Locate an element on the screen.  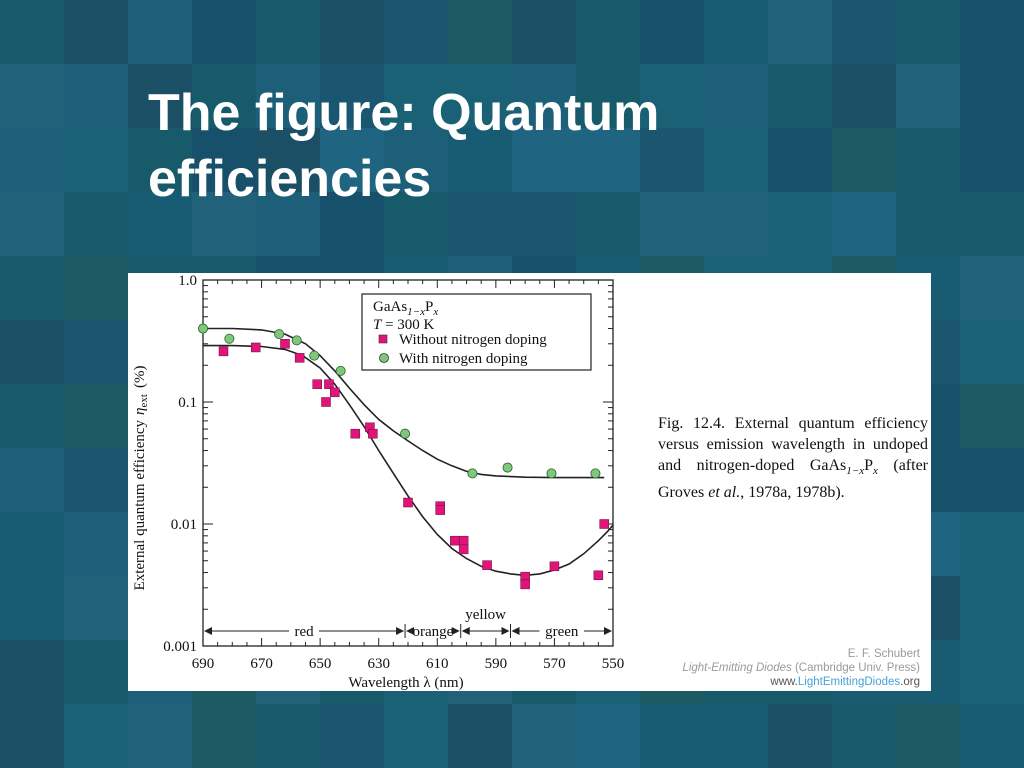
y-tick-label: 0.1 is located at coordinates (187, 403).